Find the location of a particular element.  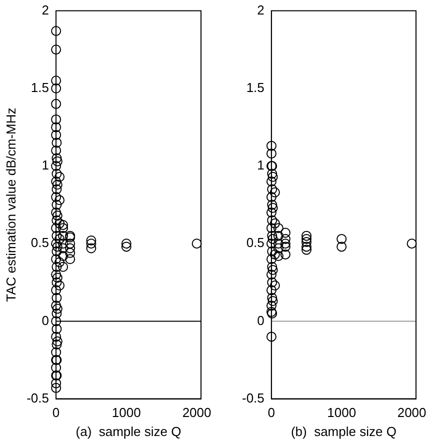

x-axis-title: (b) sample size Q is located at coordinates (343, 431).